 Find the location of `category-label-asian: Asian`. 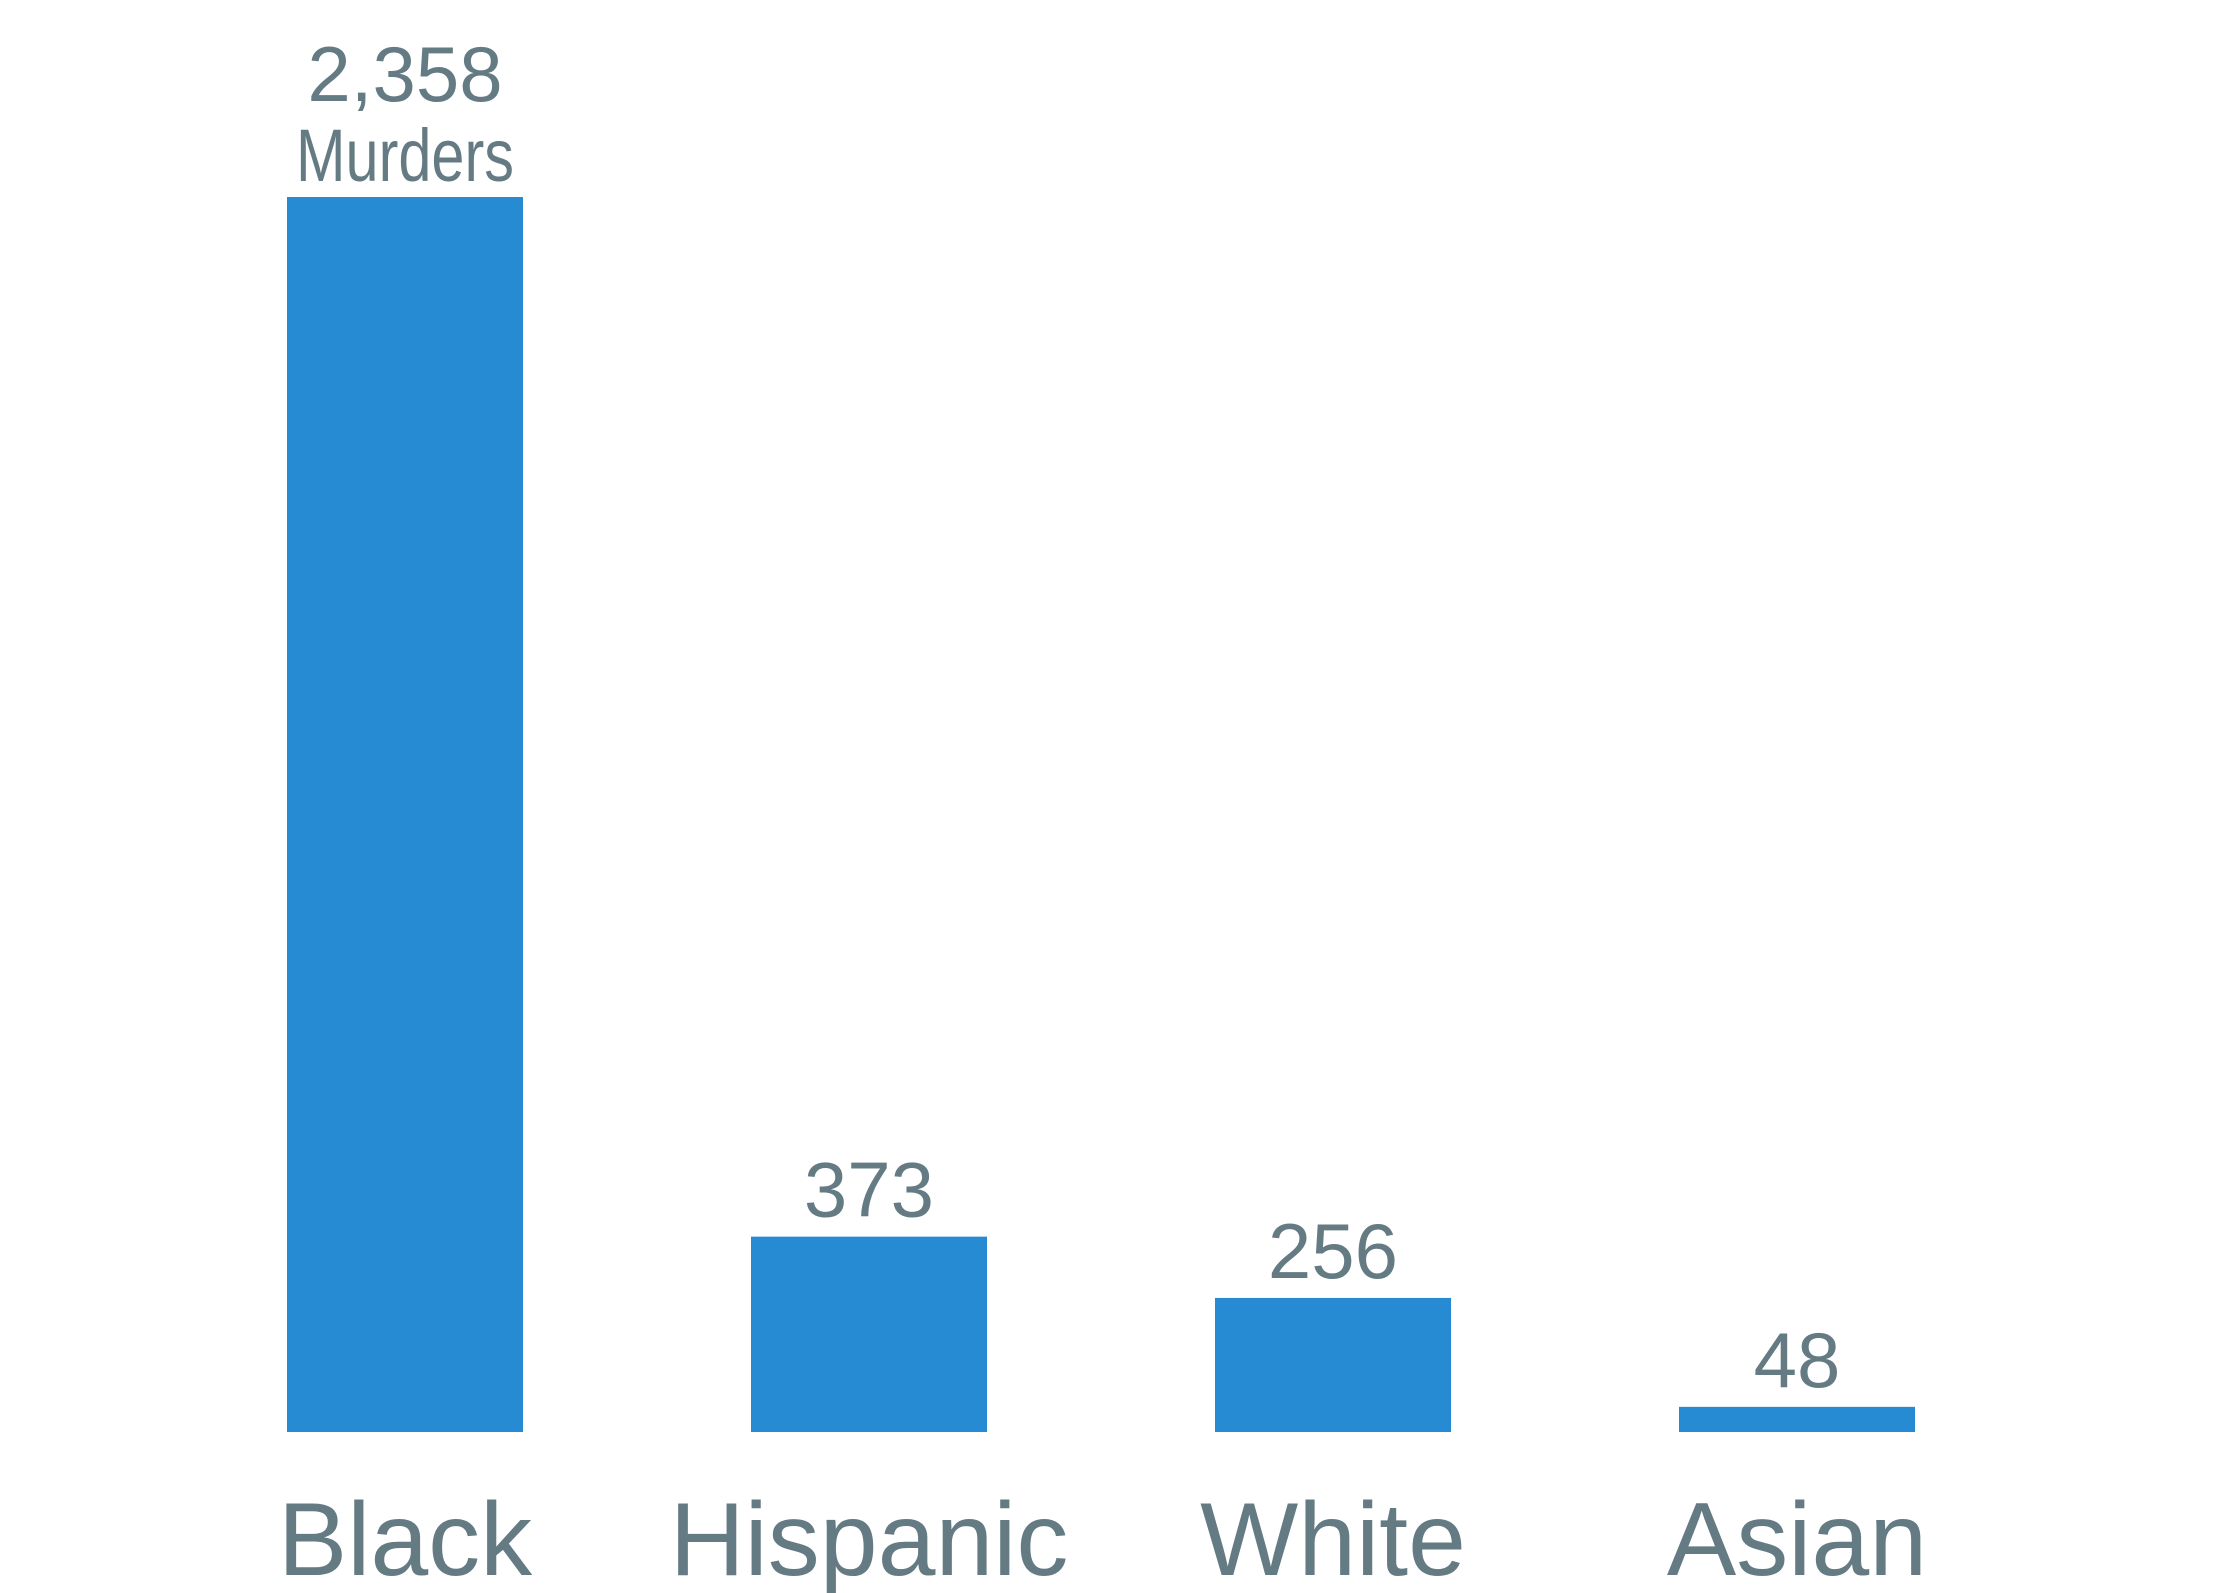

category-label-asian: Asian is located at coordinates (1797, 1537).